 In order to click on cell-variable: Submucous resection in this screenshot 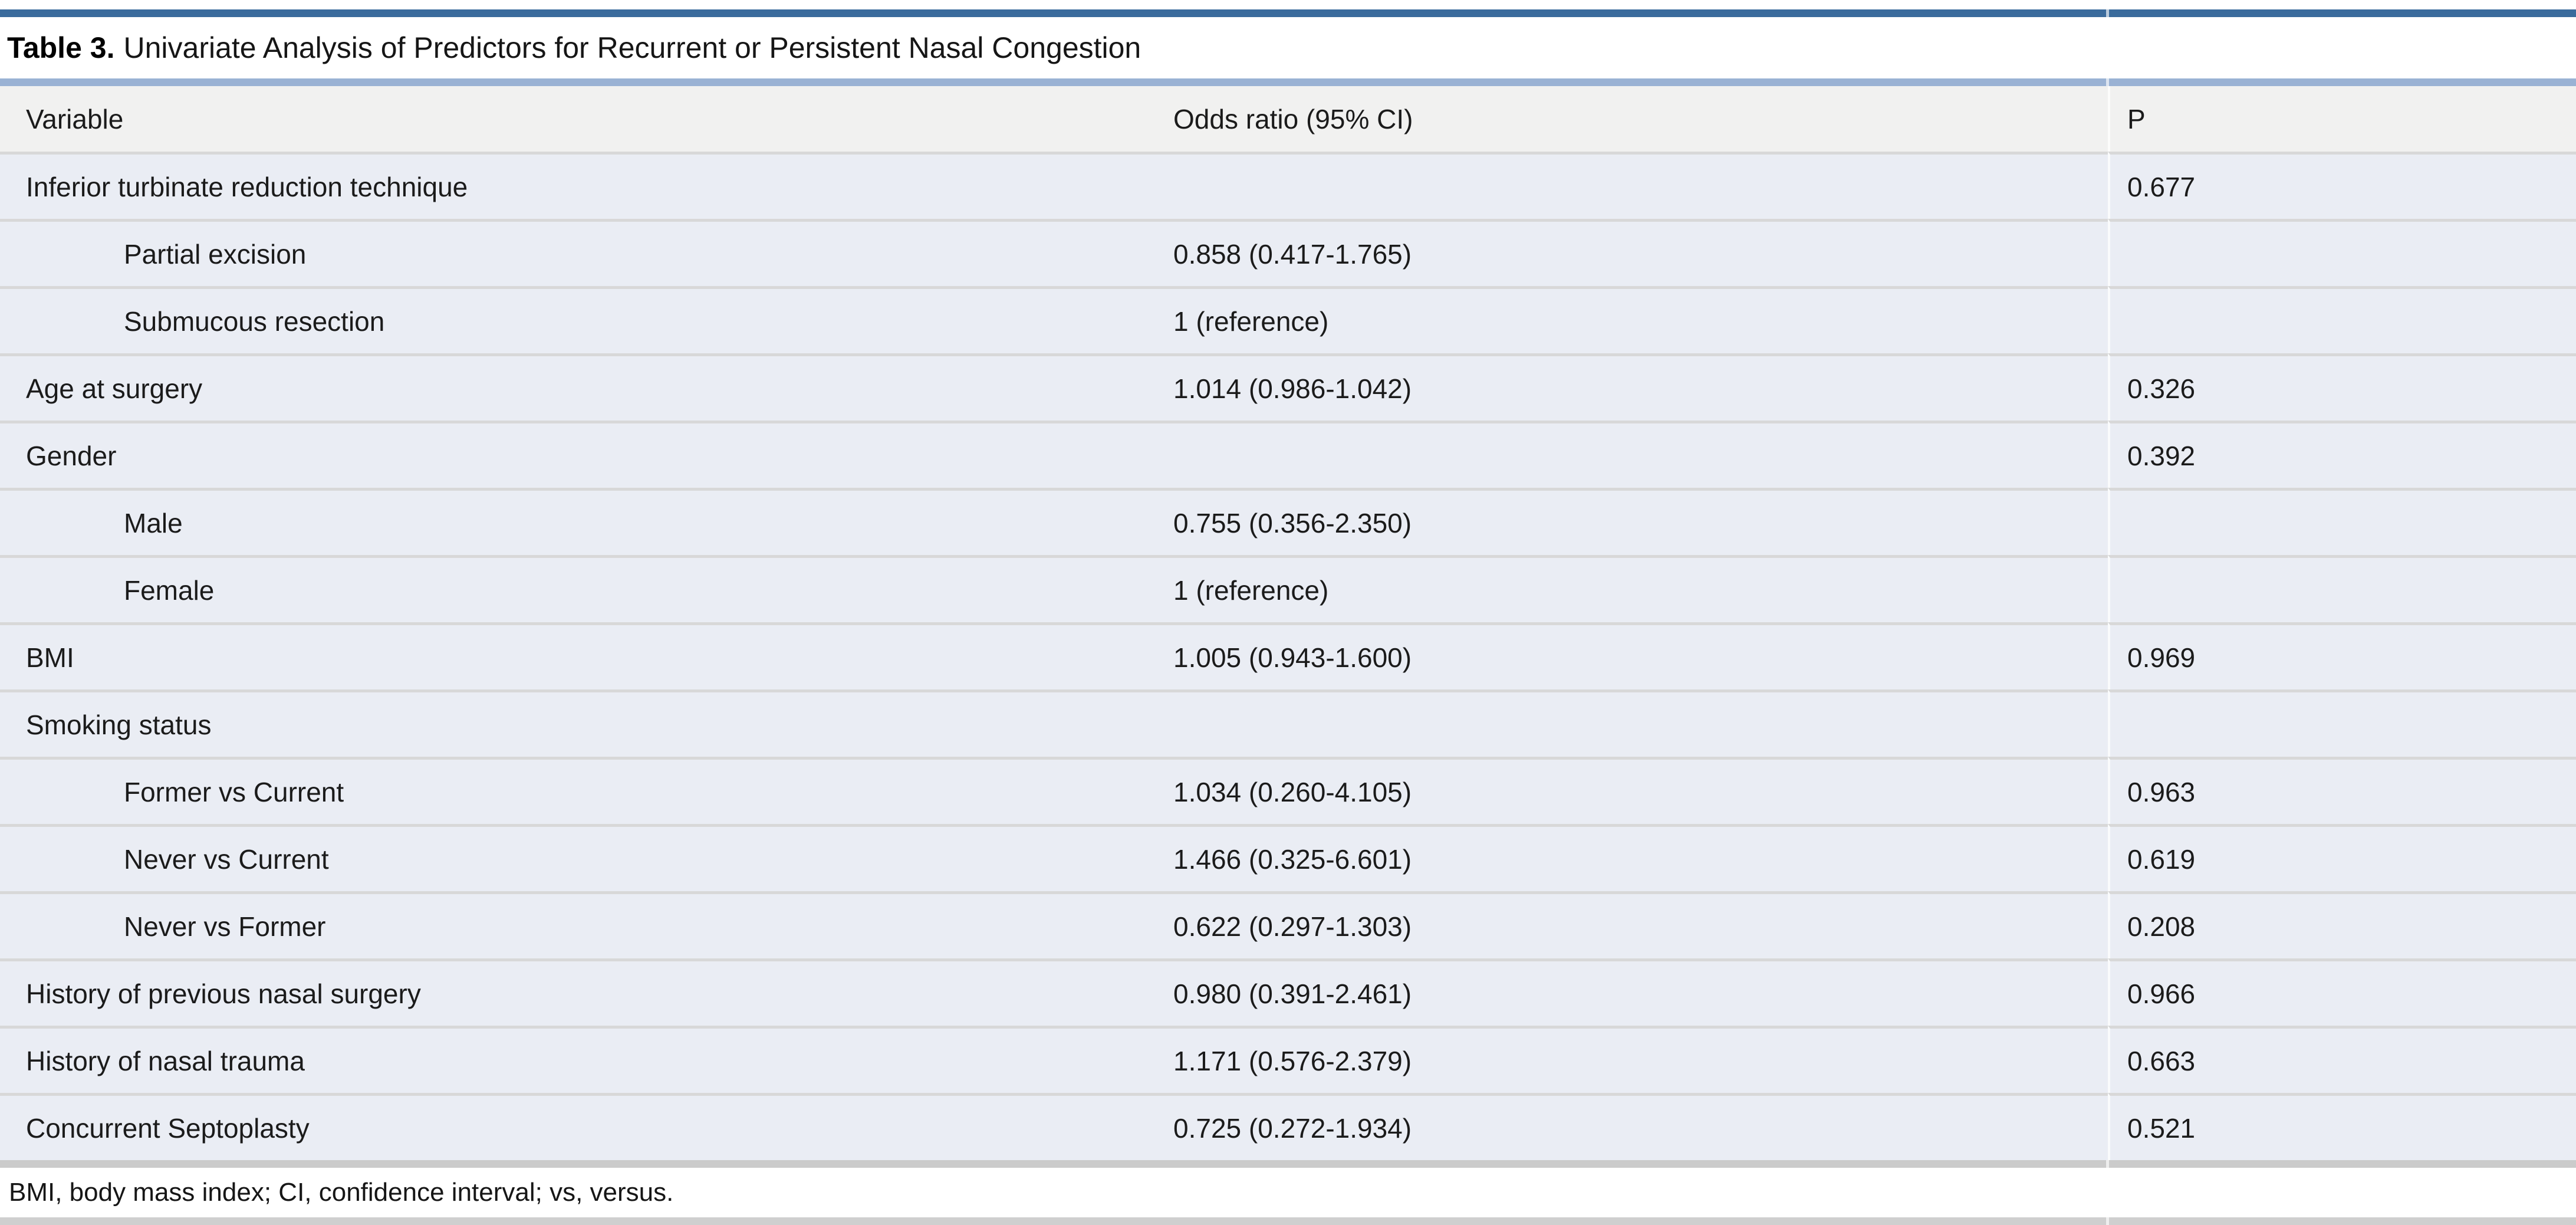, I will do `click(579, 319)`.